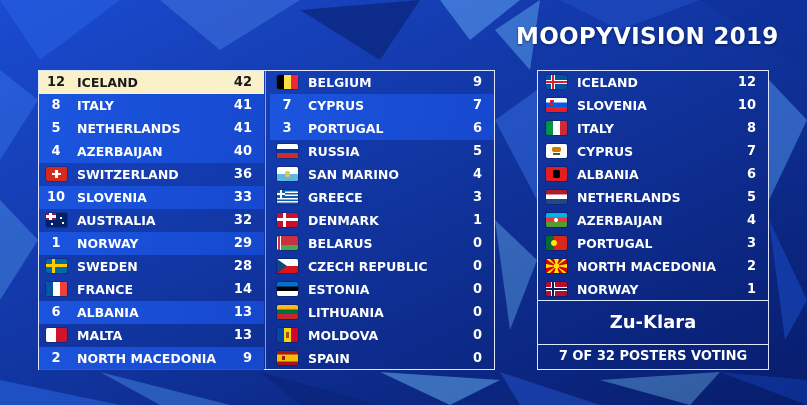 The height and width of the screenshot is (405, 807). Describe the element at coordinates (242, 151) in the screenshot. I see `total-score: 40` at that location.